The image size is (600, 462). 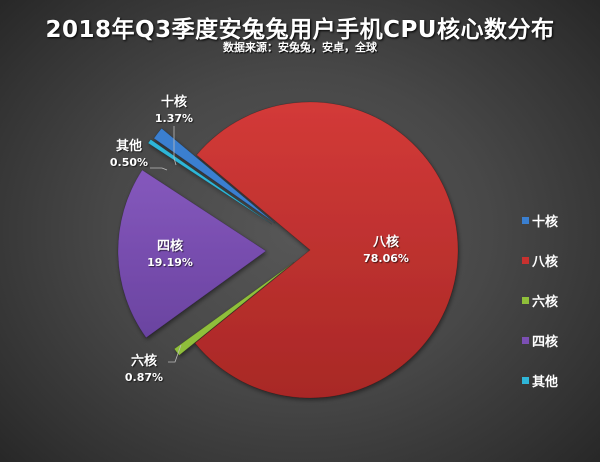 I want to click on legend-item-six: 六核, so click(x=540, y=301).